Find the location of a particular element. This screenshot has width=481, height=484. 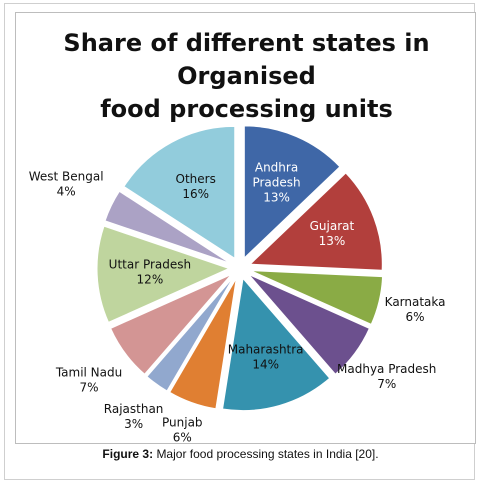

pie-slice-gujarat is located at coordinates (316, 221).